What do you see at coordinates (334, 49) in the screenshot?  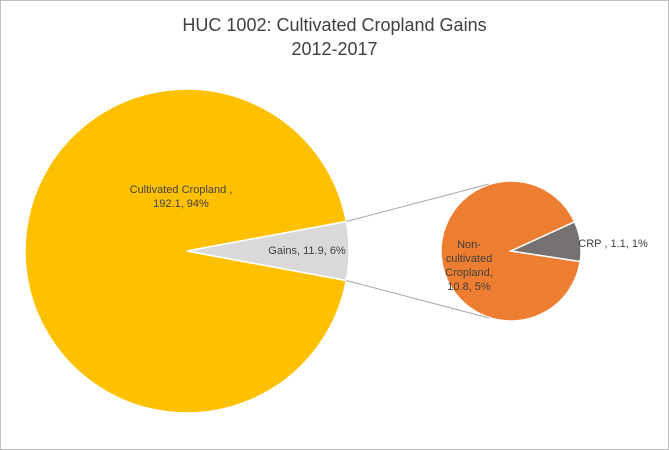 I see `chart-subtitle: 2012-2017` at bounding box center [334, 49].